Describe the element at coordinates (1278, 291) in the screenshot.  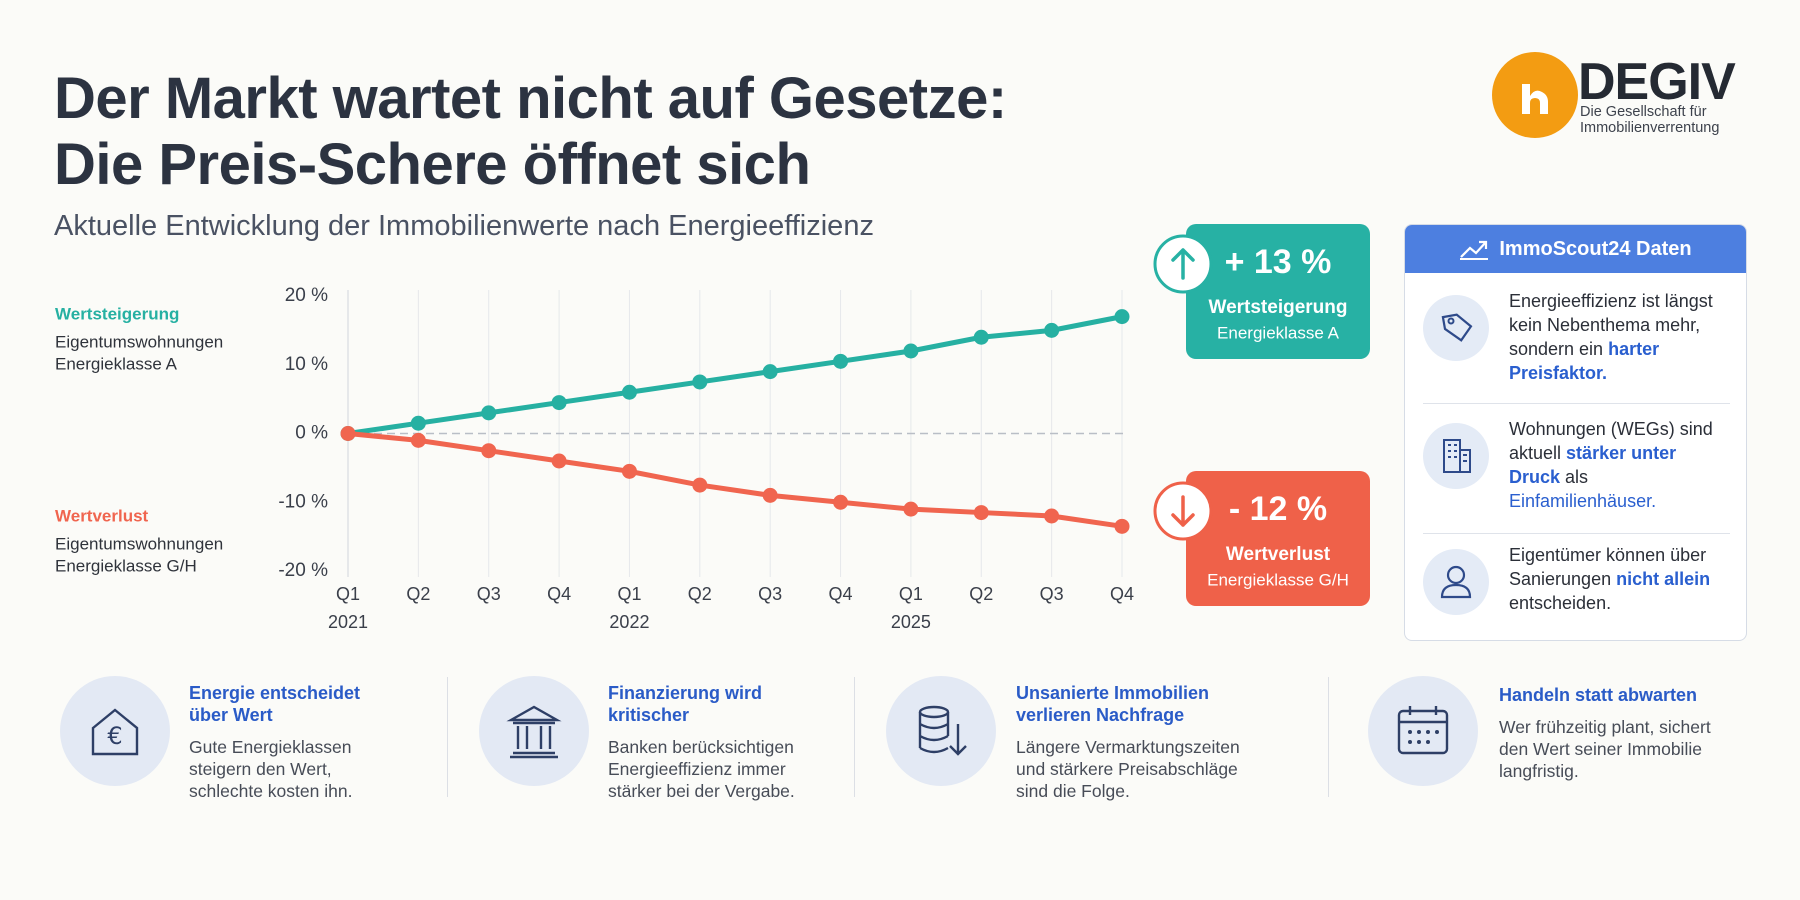
I see `callout-box` at that location.